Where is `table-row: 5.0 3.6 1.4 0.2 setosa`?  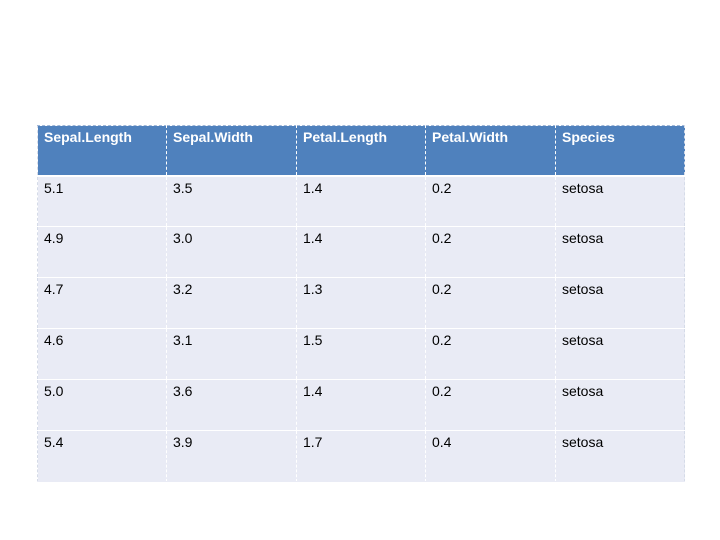 table-row: 5.0 3.6 1.4 0.2 setosa is located at coordinates (361, 405).